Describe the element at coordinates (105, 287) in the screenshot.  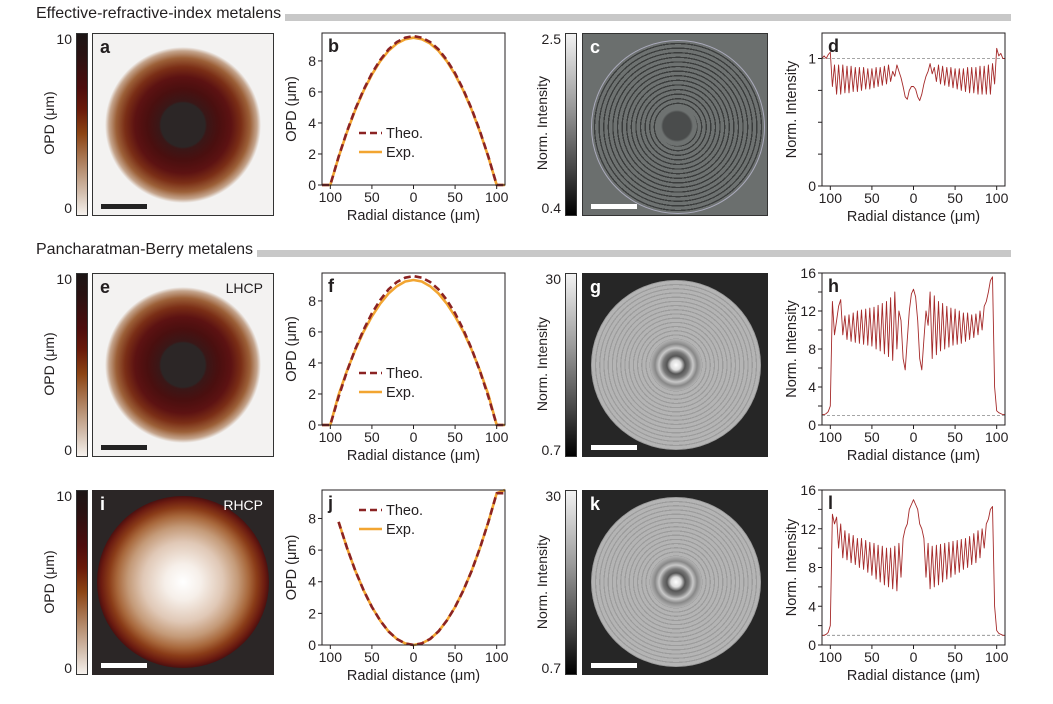
I see `panel-letter: e` at that location.